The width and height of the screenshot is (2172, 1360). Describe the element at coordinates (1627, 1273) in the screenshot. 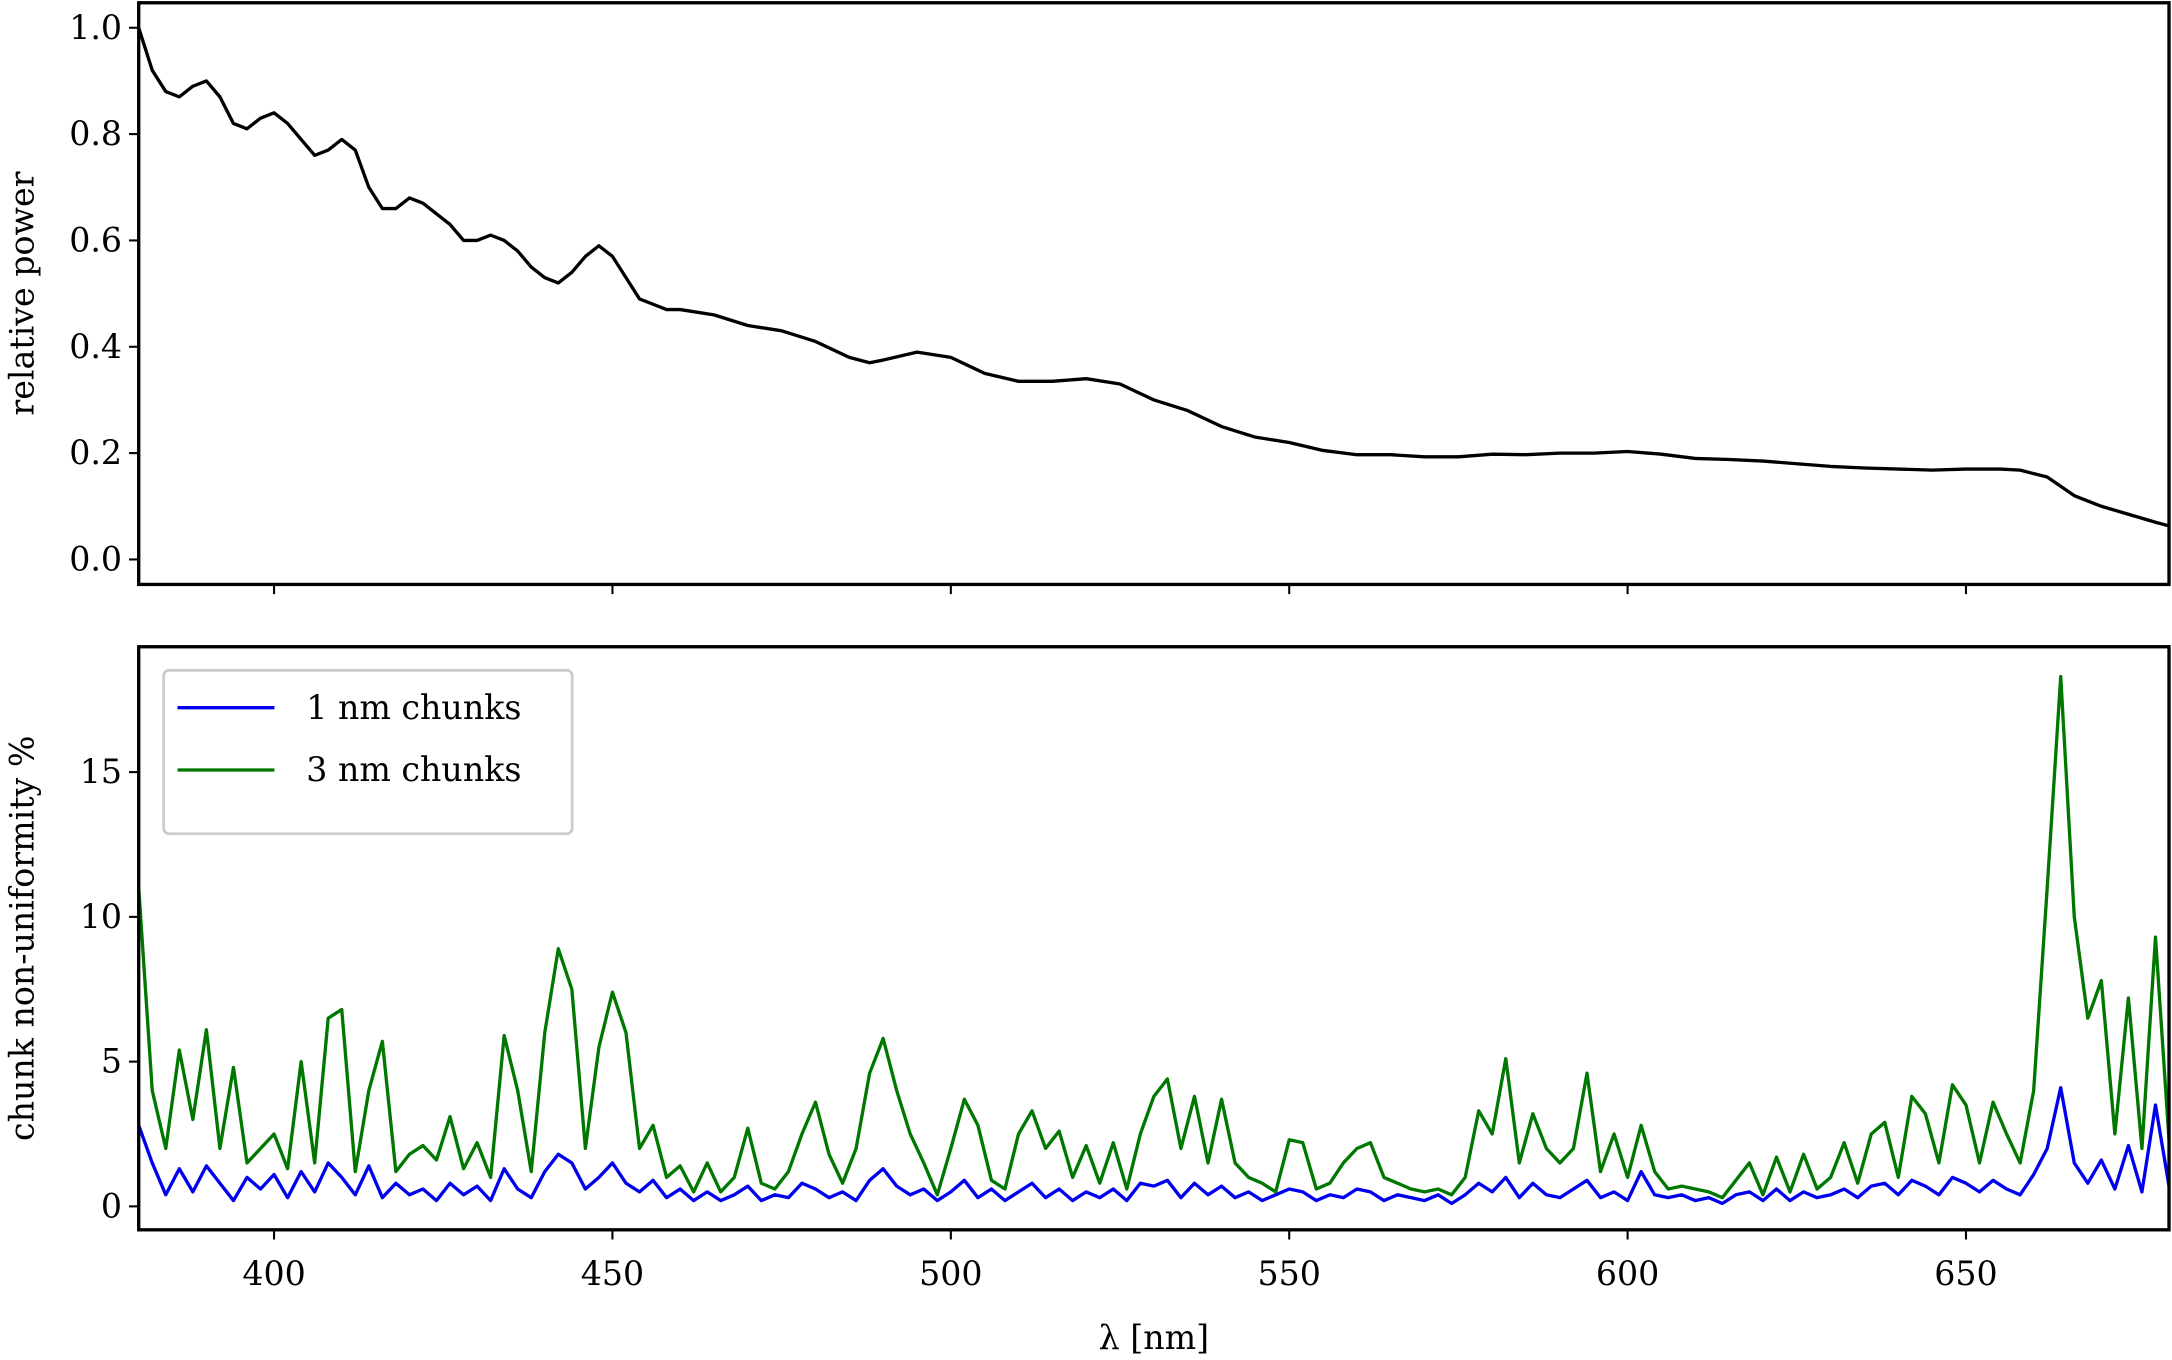

I see `x-tick-label: 600` at that location.